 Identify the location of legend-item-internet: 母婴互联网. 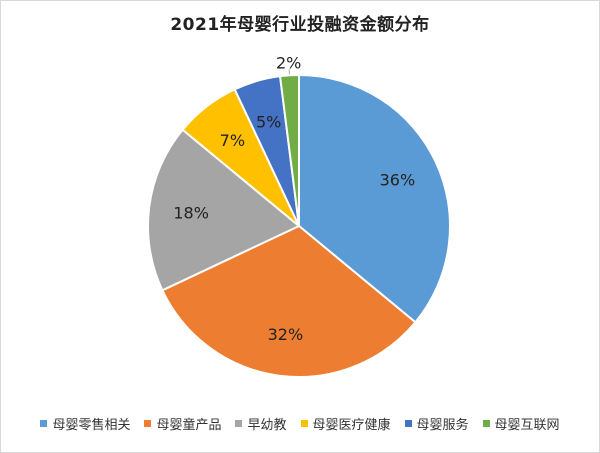
(521, 423).